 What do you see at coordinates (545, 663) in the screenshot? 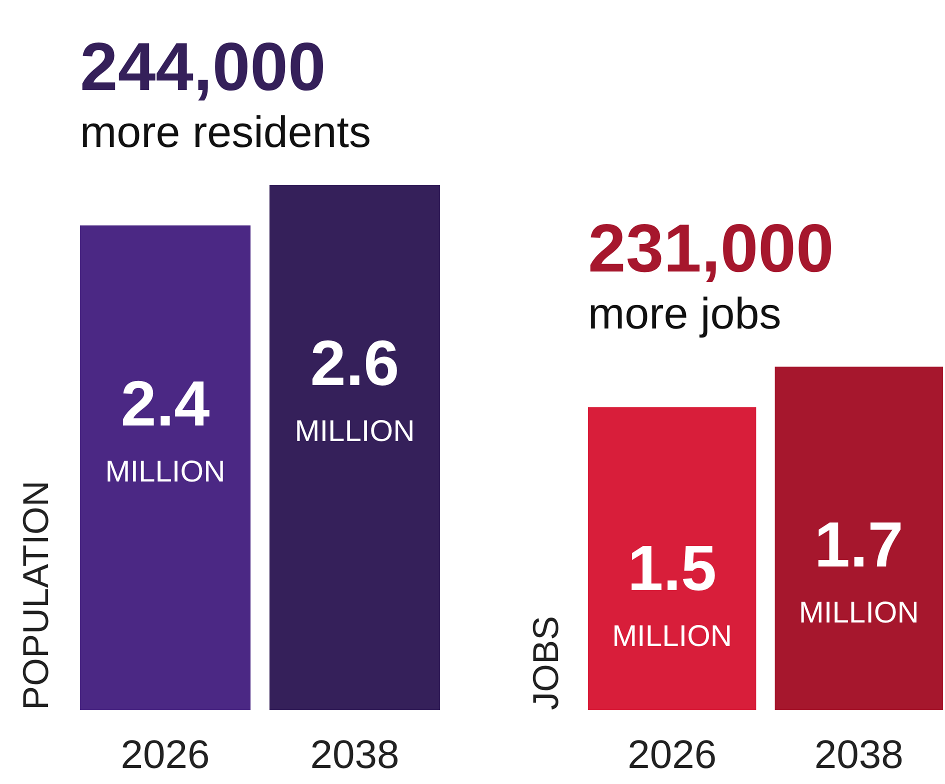
I see `y-axis-title: JOBS` at bounding box center [545, 663].